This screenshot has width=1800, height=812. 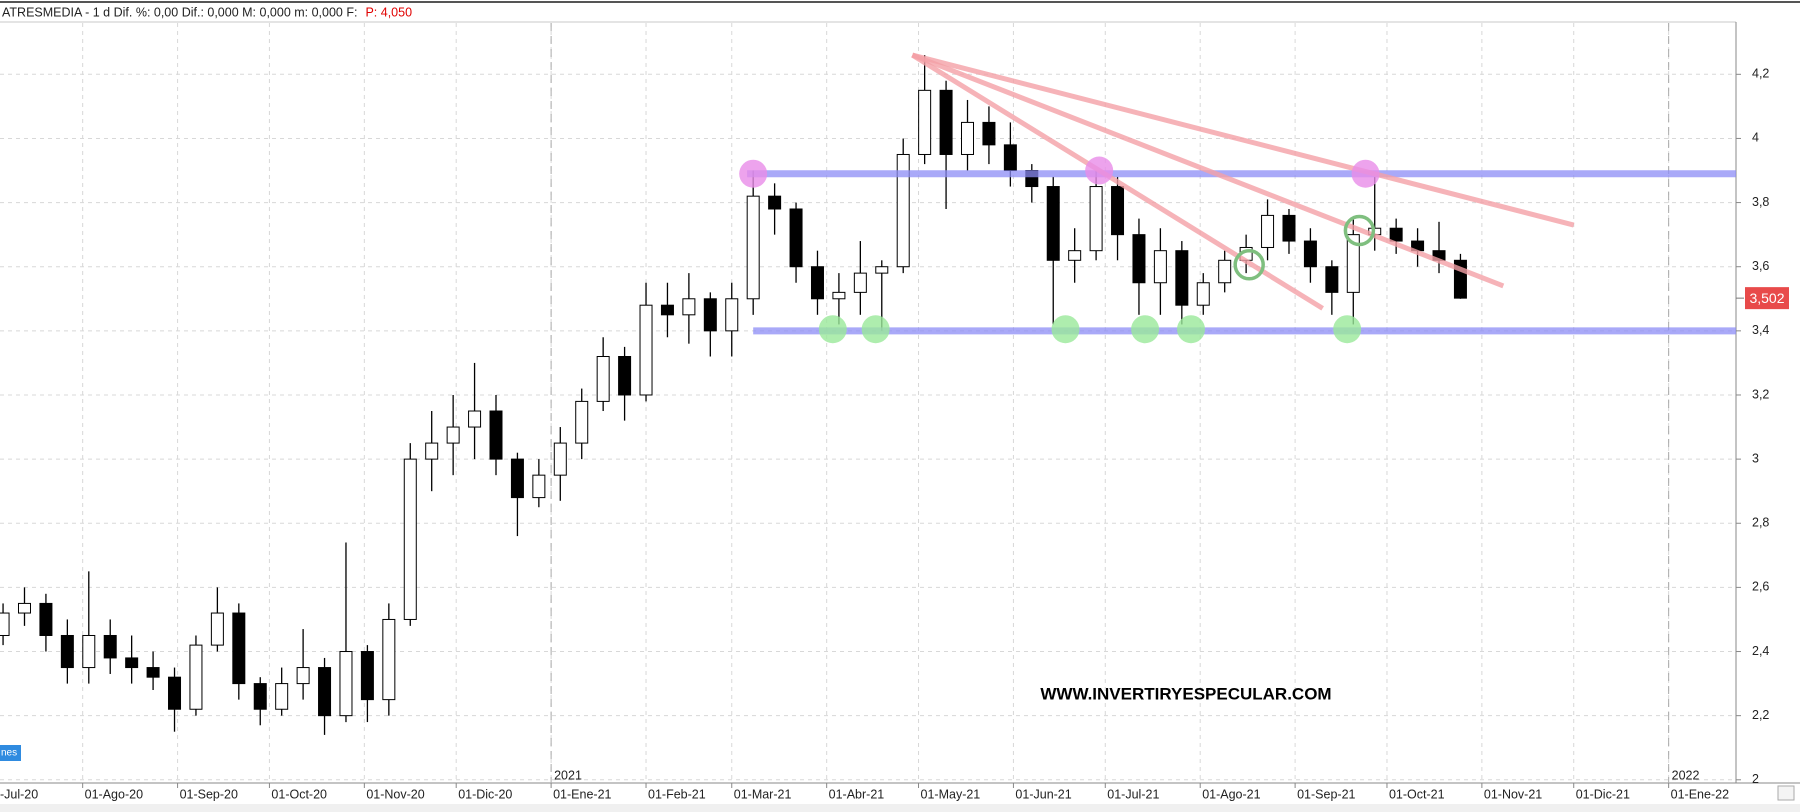 What do you see at coordinates (395, 794) in the screenshot?
I see `x-tick-label: 01-Nov-20` at bounding box center [395, 794].